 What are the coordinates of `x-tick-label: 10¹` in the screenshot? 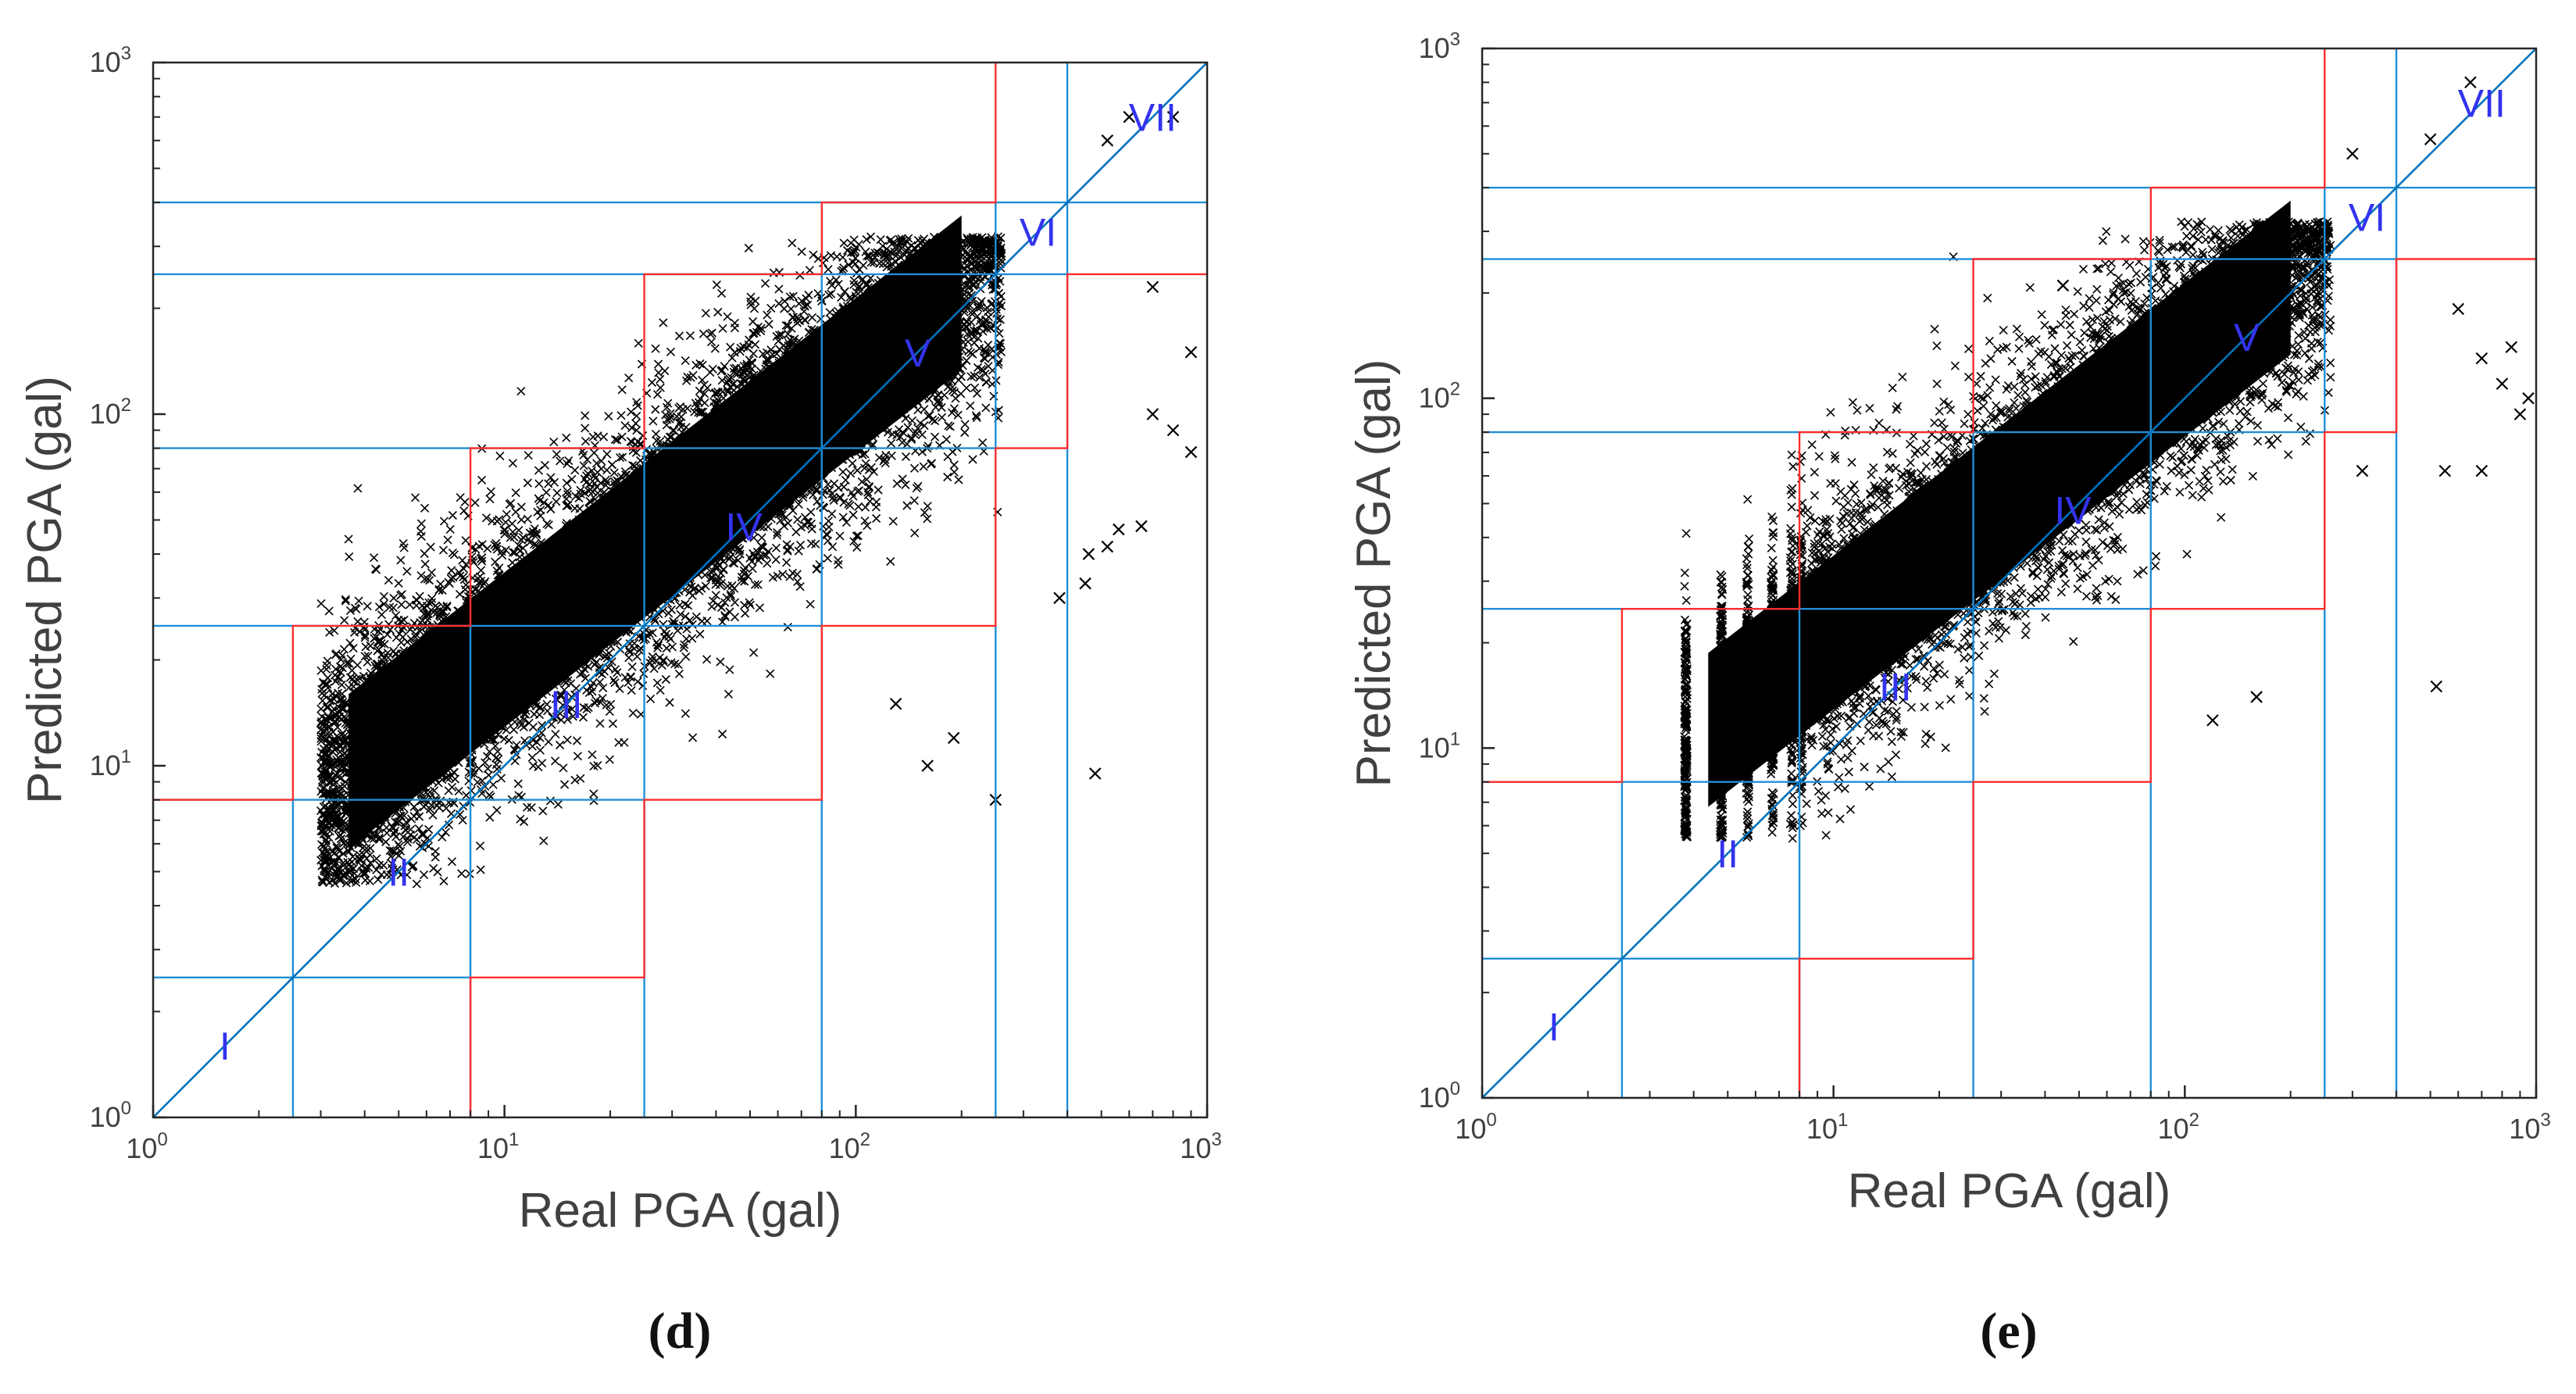 It's located at (498, 1146).